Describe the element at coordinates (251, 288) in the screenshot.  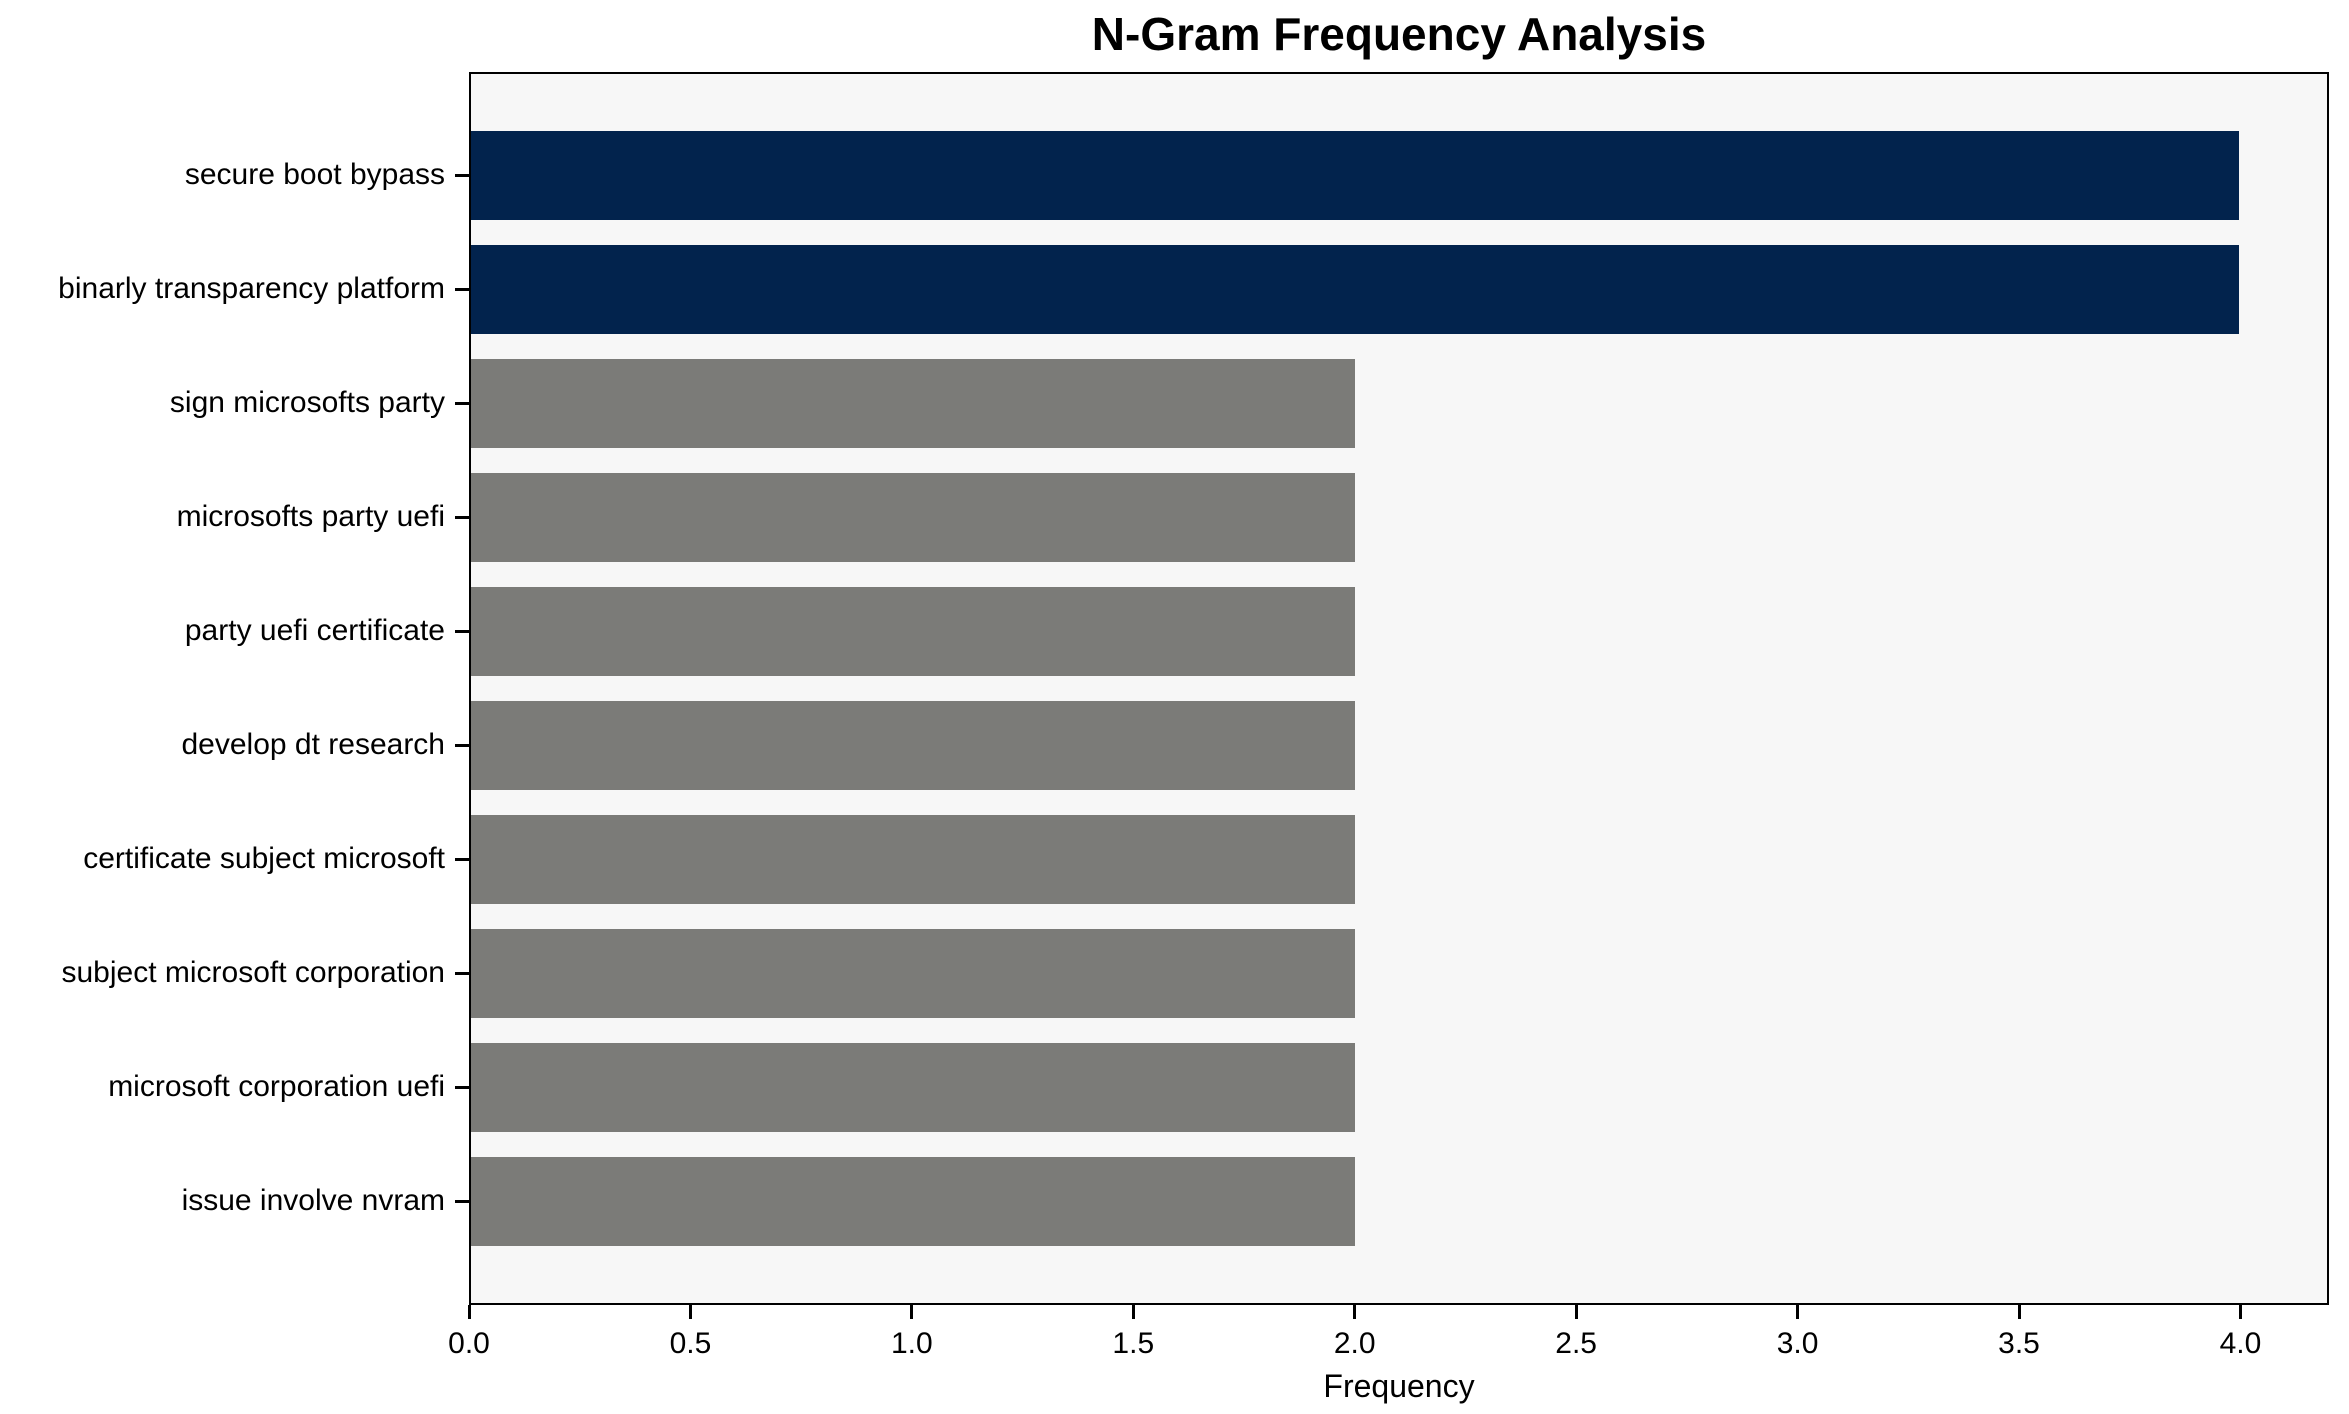
I see `y-tick-label: binarly transparency platform` at that location.